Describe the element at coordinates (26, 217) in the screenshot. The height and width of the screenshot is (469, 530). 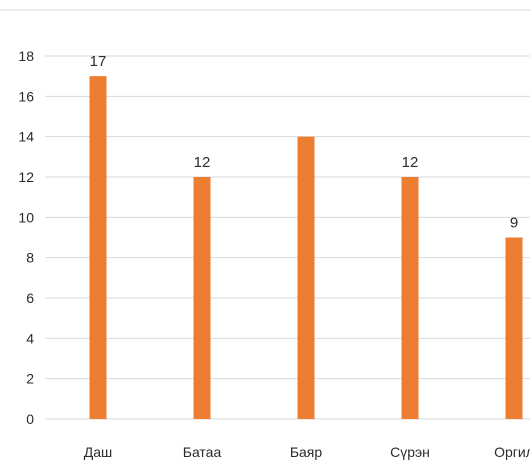
I see `y-tick-label: 10` at that location.